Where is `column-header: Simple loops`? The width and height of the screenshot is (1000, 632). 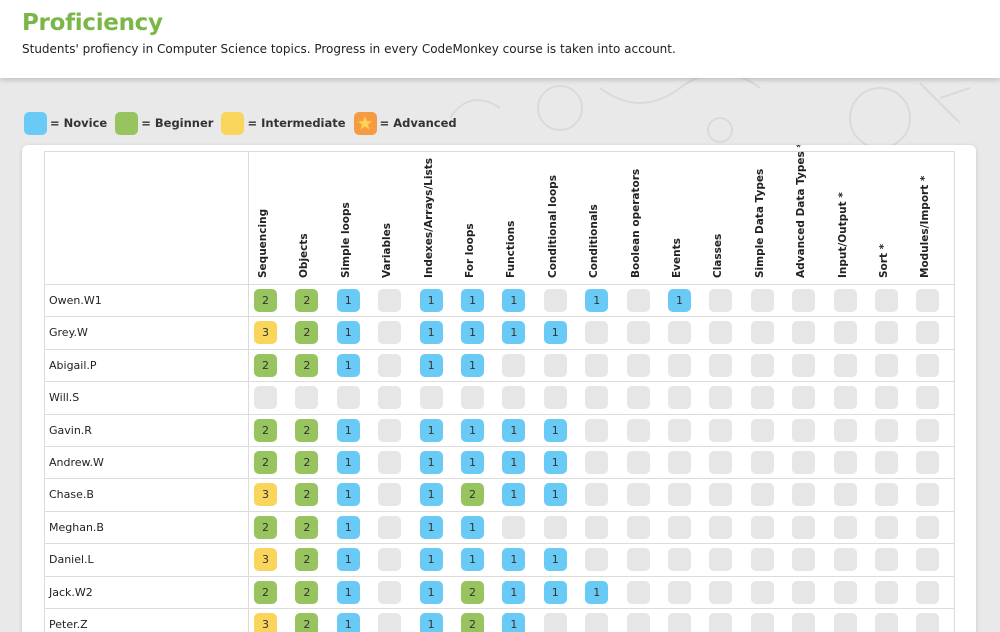
column-header: Simple loops is located at coordinates (352, 214).